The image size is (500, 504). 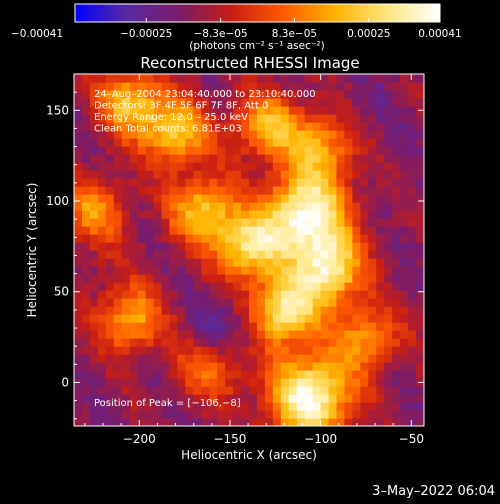 I want to click on y-tick-label: 50, so click(x=61, y=292).